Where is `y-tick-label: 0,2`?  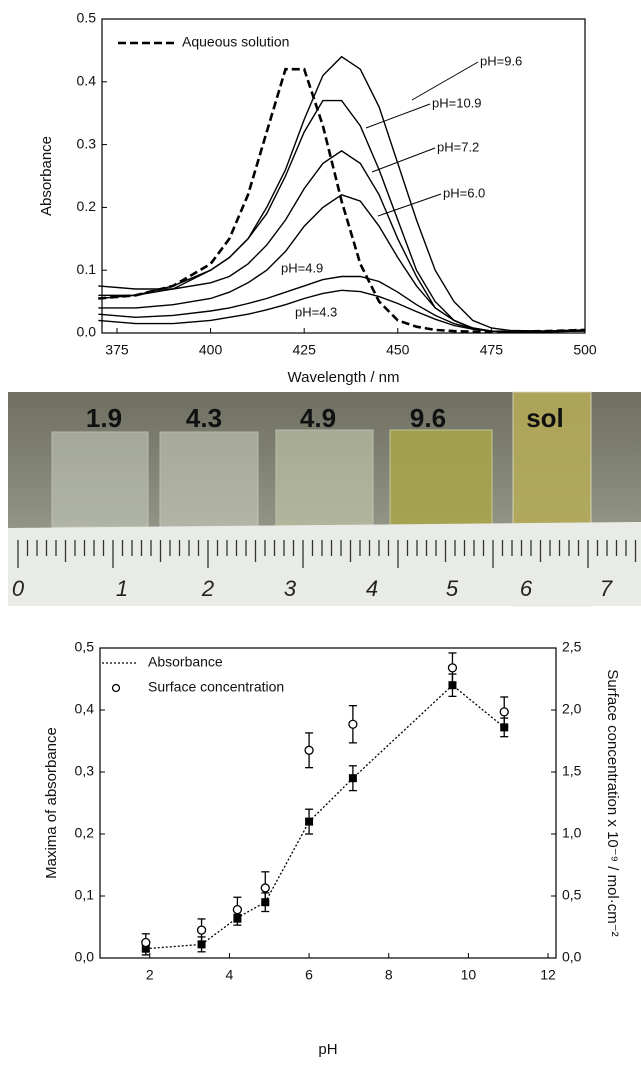
y-tick-label: 0,2 is located at coordinates (85, 833).